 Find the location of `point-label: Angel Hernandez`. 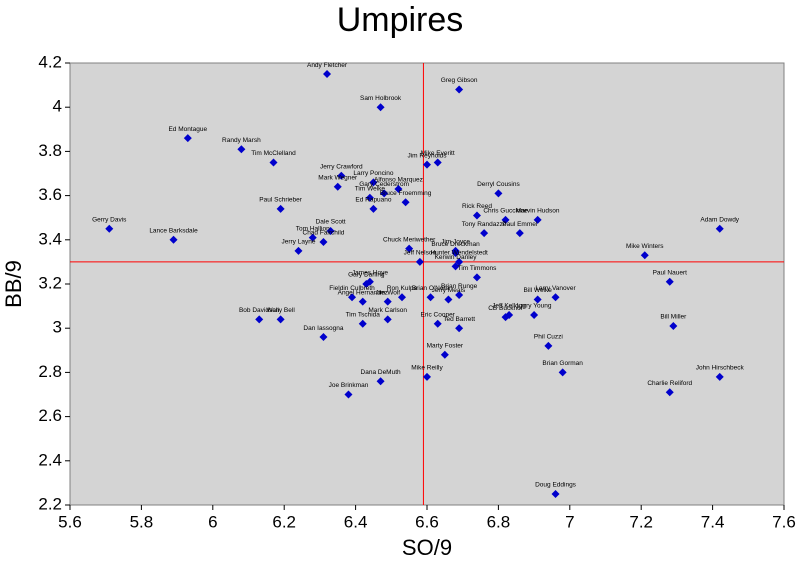

point-label: Angel Hernandez is located at coordinates (363, 292).